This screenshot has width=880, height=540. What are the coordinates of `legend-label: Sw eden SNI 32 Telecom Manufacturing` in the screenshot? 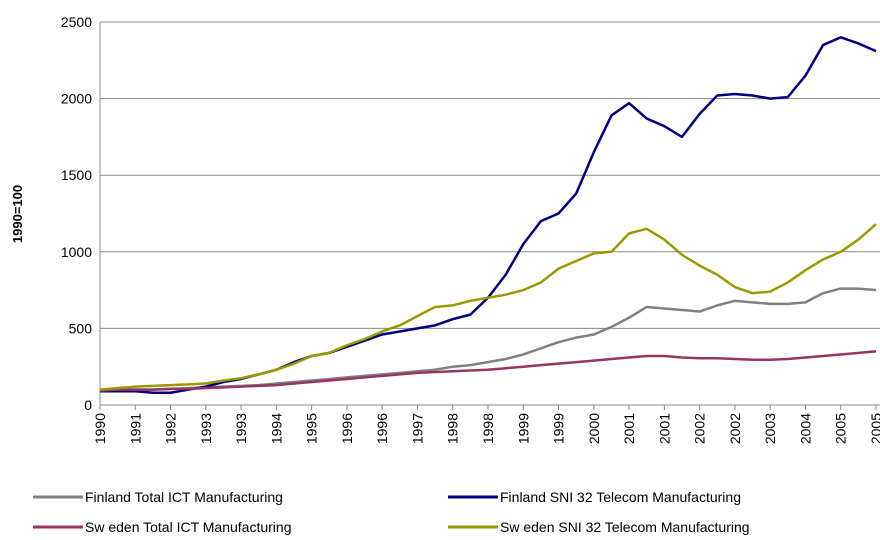 It's located at (625, 527).